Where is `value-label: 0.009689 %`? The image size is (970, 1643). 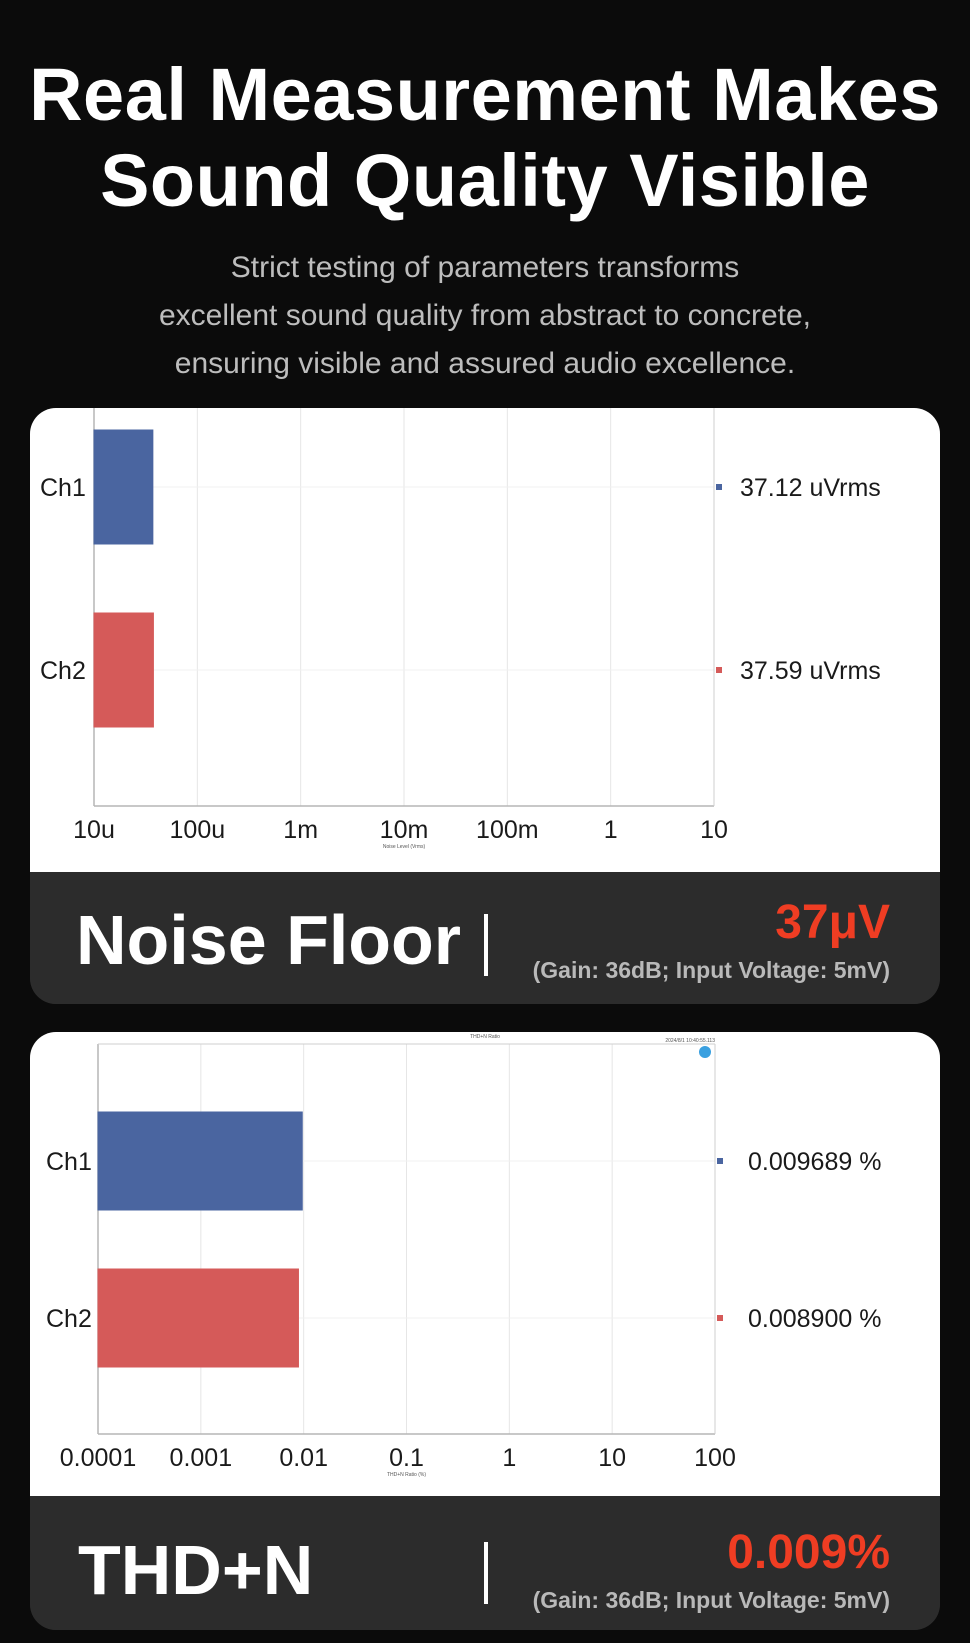 value-label: 0.009689 % is located at coordinates (814, 1162).